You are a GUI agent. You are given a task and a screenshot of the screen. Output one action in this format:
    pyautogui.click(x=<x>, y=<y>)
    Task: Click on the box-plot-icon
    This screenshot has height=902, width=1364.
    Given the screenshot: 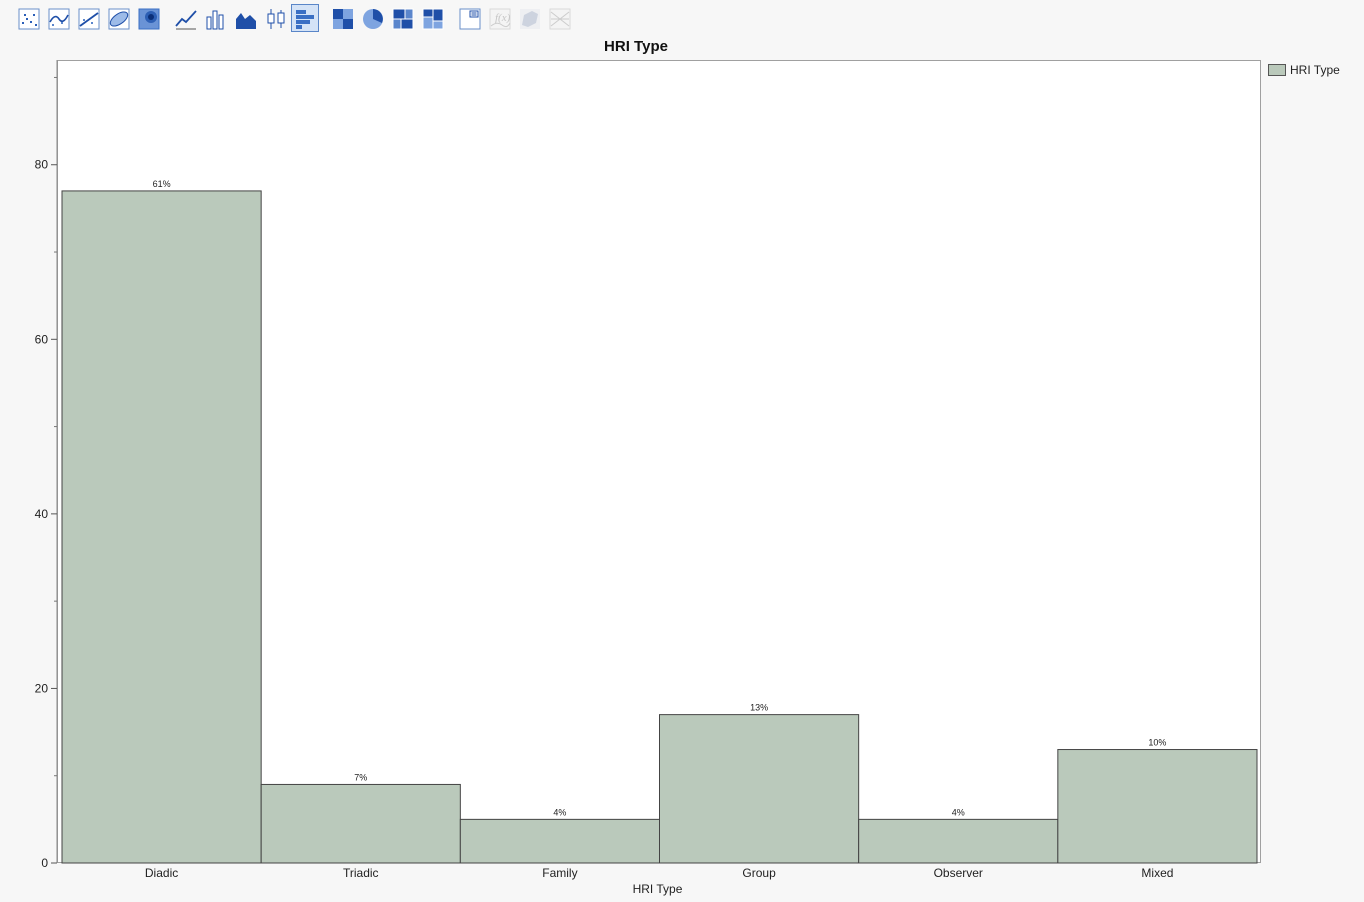 What is the action you would take?
    pyautogui.click(x=276, y=19)
    